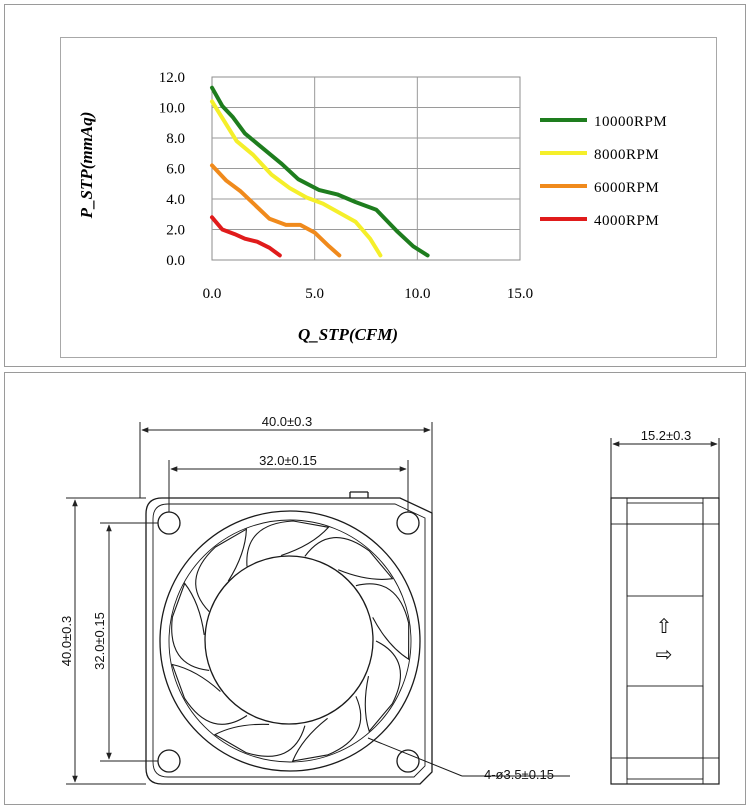 The width and height of the screenshot is (750, 809). I want to click on chart-grid, so click(366, 168).